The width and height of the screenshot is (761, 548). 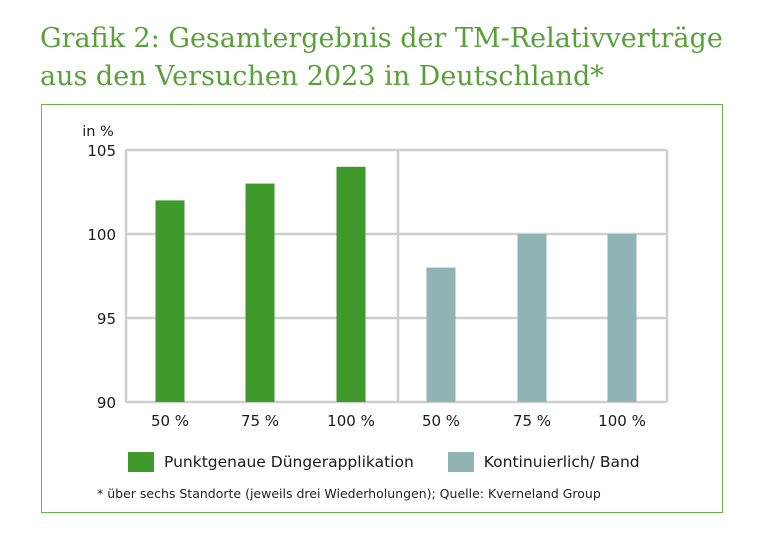 I want to click on y-tick-label: 90, so click(x=106, y=403).